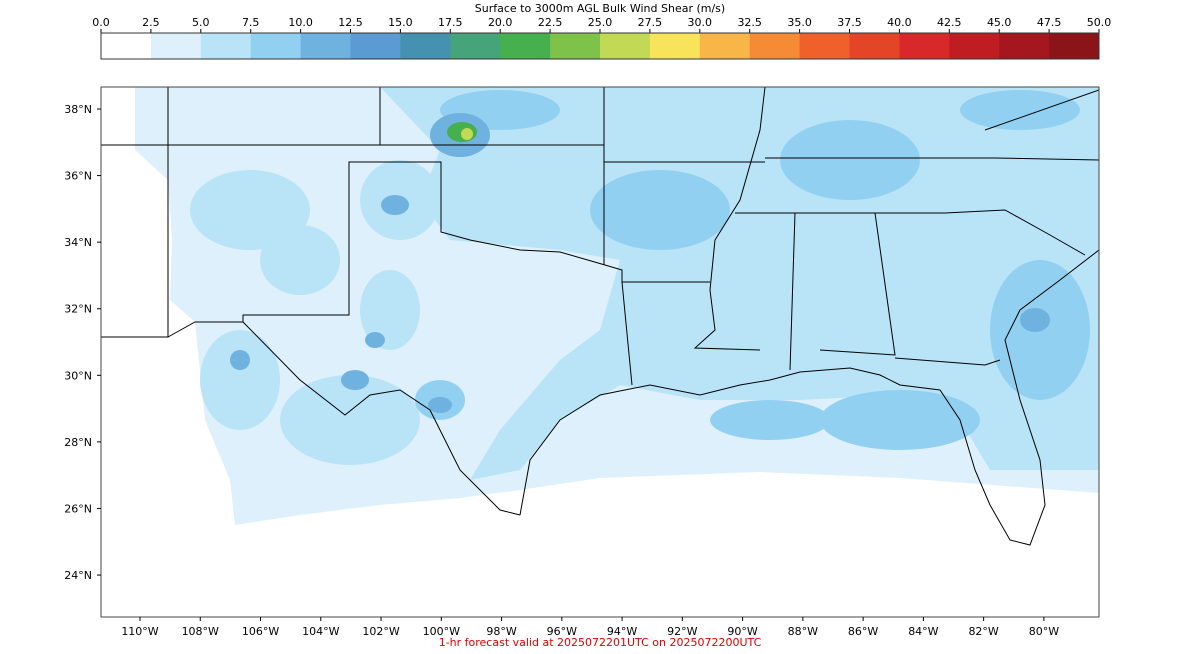 The width and height of the screenshot is (1200, 654). Describe the element at coordinates (78, 575) in the screenshot. I see `lat-tick-label: 24°N` at that location.